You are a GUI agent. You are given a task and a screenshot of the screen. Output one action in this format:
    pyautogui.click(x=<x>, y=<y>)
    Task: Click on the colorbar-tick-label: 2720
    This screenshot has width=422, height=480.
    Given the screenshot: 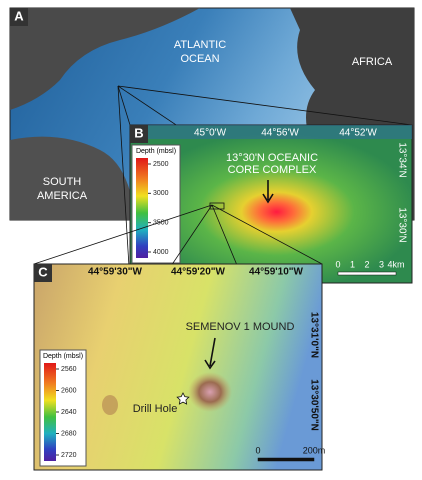 What is the action you would take?
    pyautogui.click(x=69, y=455)
    